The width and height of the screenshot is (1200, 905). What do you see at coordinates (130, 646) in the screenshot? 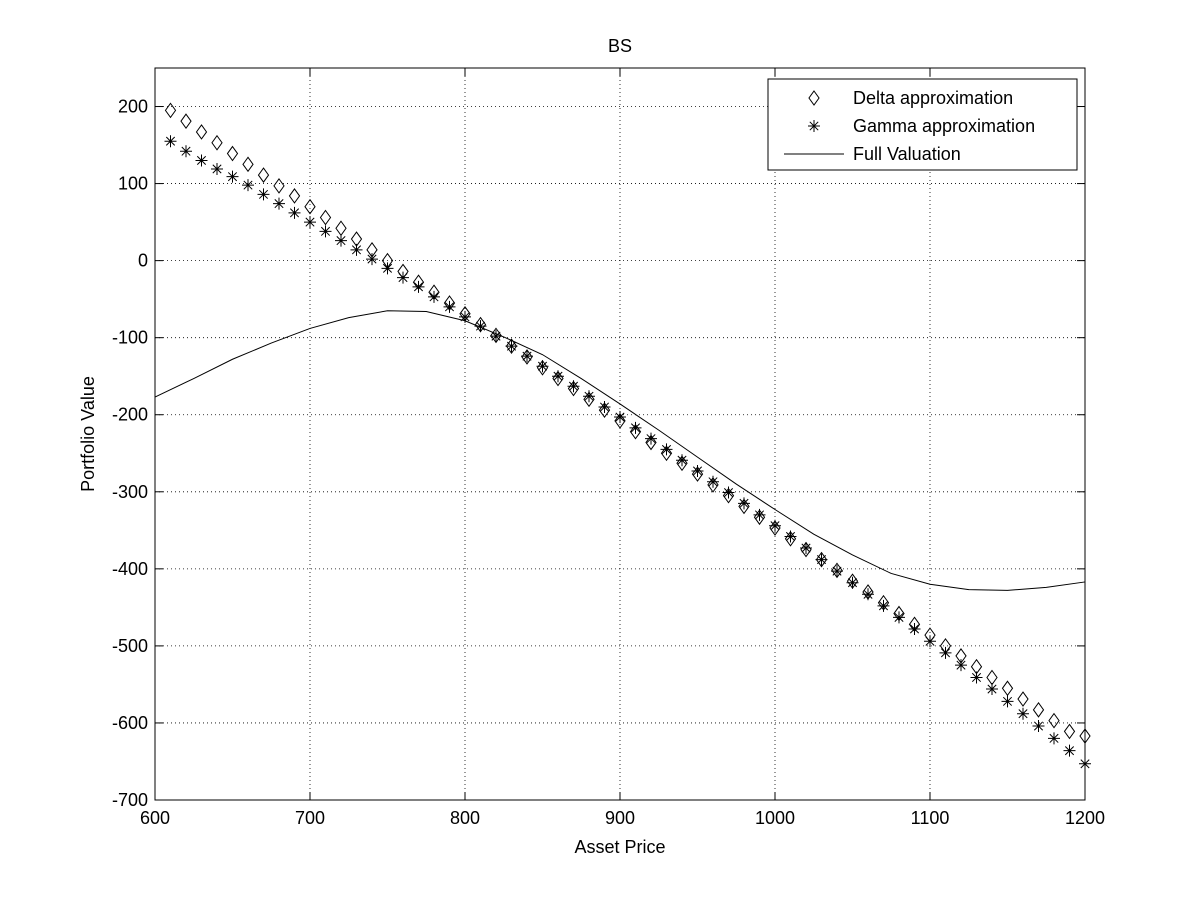
I see `y-tick-label: -500` at bounding box center [130, 646].